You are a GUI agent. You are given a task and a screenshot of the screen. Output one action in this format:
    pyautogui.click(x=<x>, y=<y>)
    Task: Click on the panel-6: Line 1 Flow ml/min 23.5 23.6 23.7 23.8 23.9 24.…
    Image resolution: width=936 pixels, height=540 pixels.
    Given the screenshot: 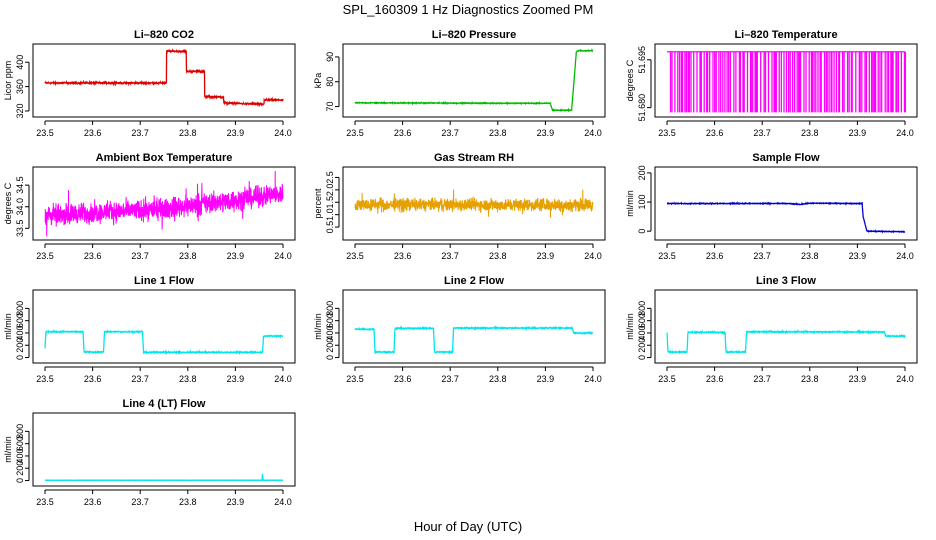 What is the action you would take?
    pyautogui.click(x=149, y=329)
    